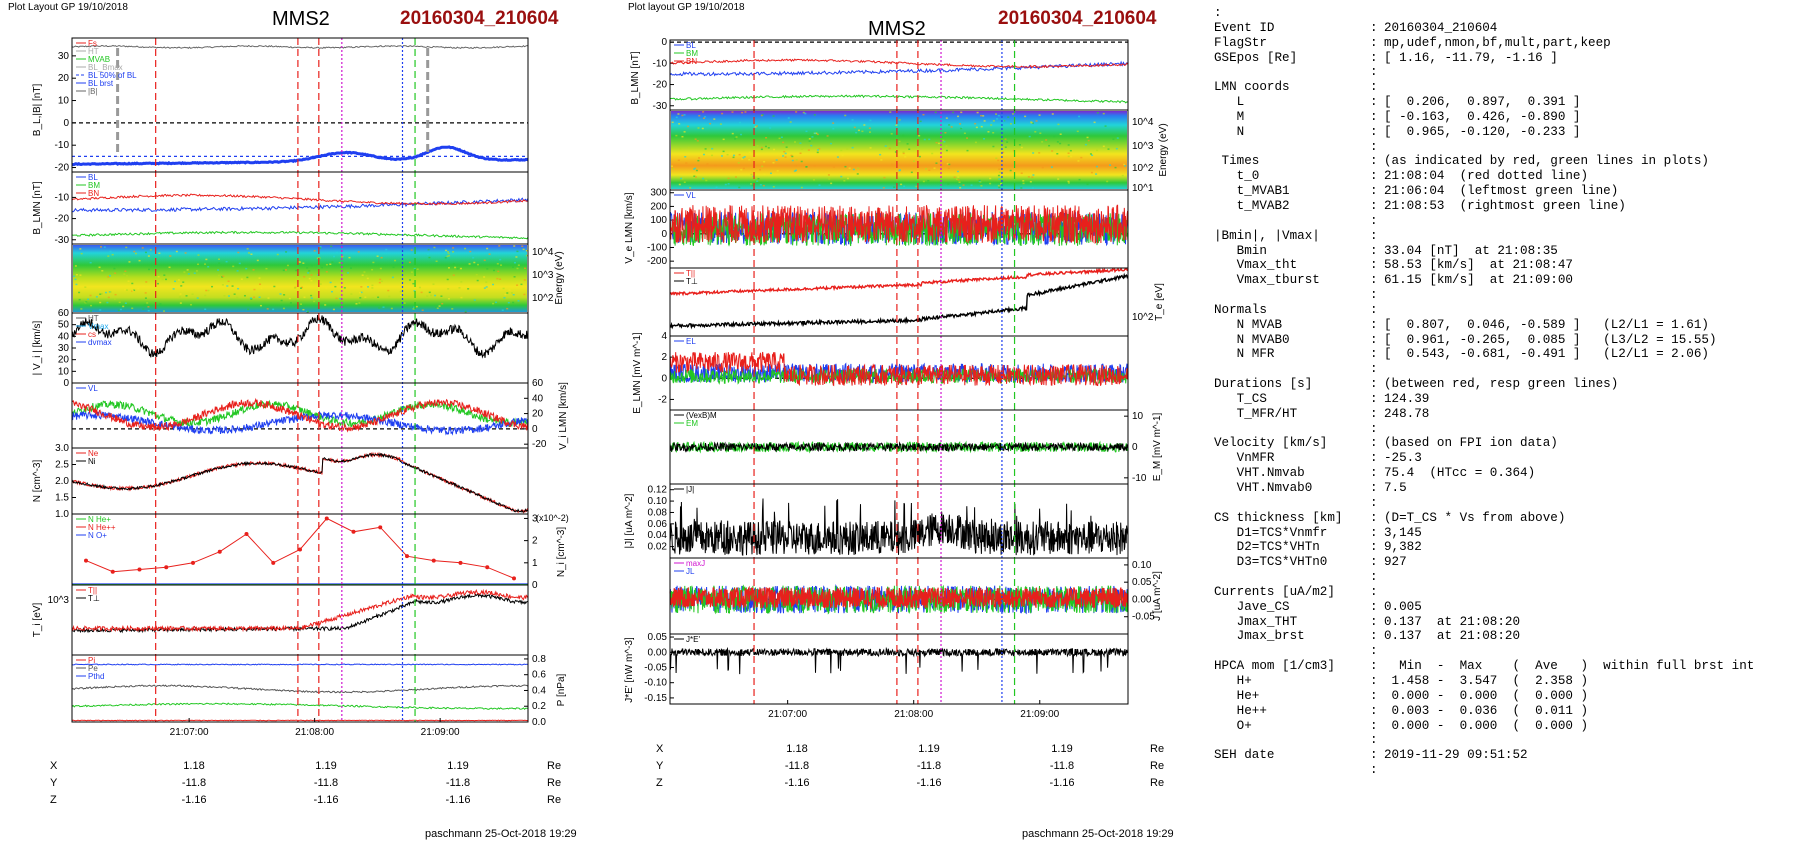 Image resolution: width=1804 pixels, height=841 pixels. I want to click on info-key: HPCA mom [1/cm3], so click(1274, 666).